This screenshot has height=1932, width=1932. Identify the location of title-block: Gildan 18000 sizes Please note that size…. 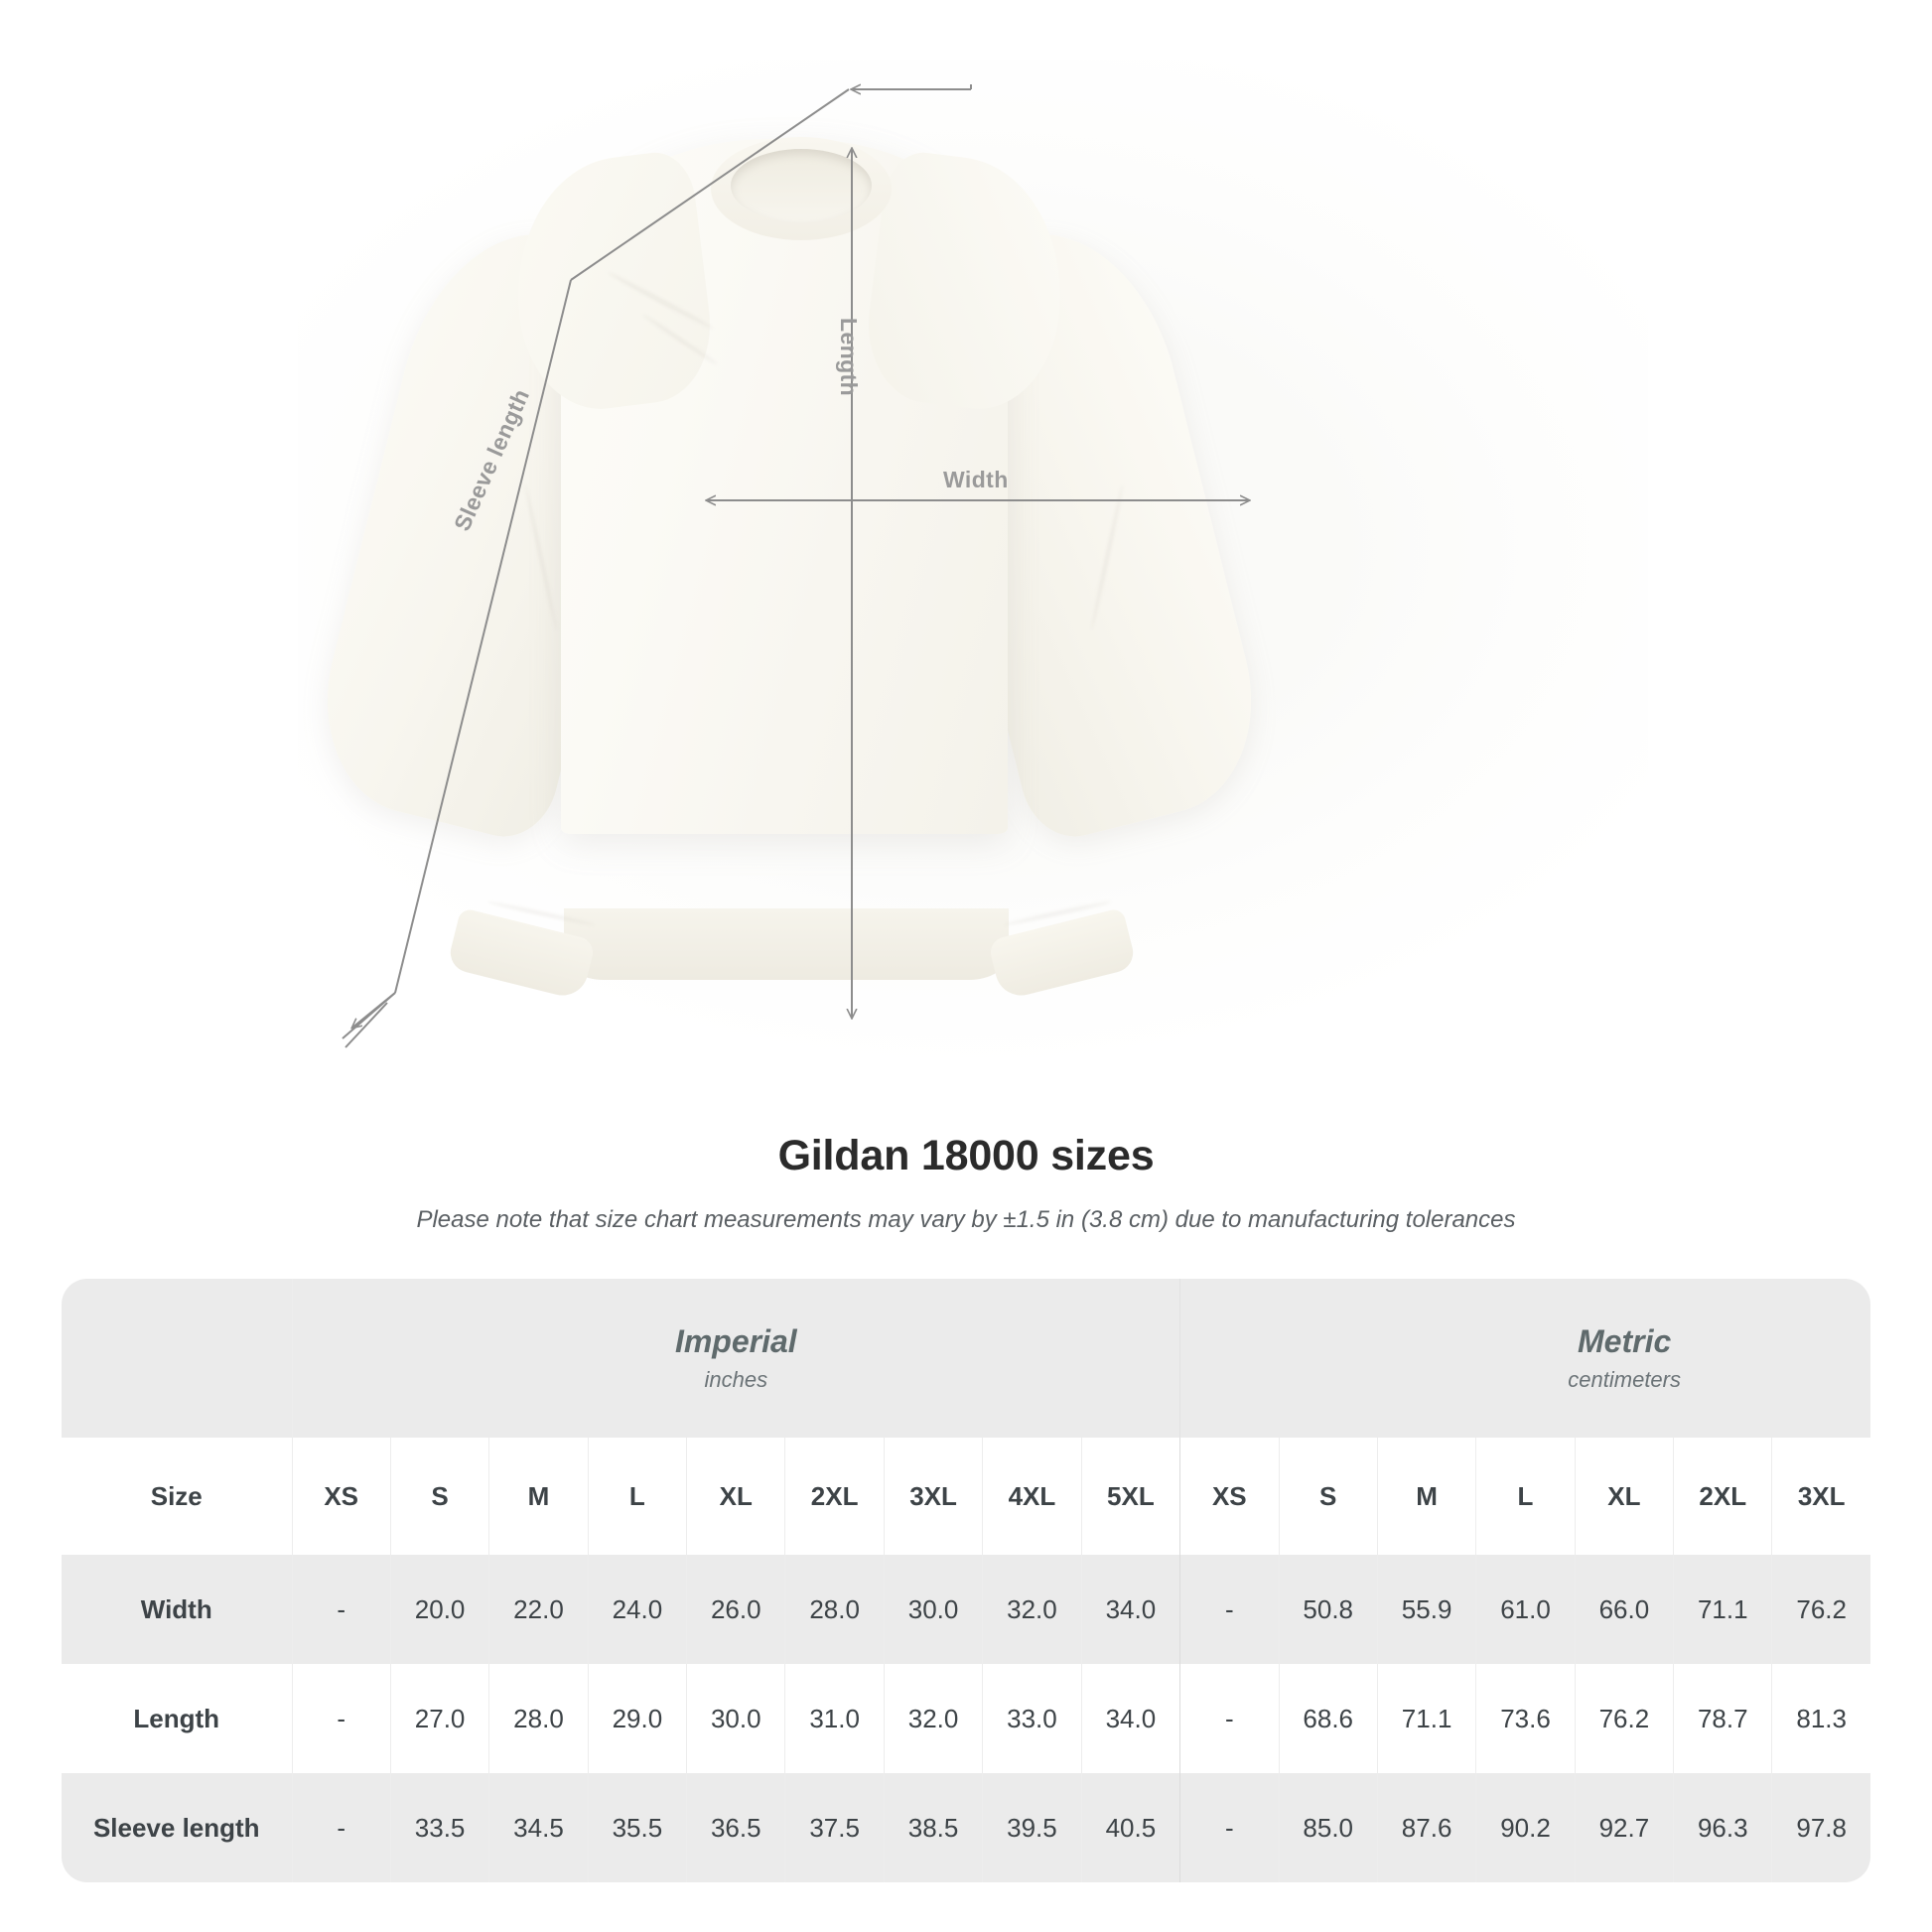
(966, 1183).